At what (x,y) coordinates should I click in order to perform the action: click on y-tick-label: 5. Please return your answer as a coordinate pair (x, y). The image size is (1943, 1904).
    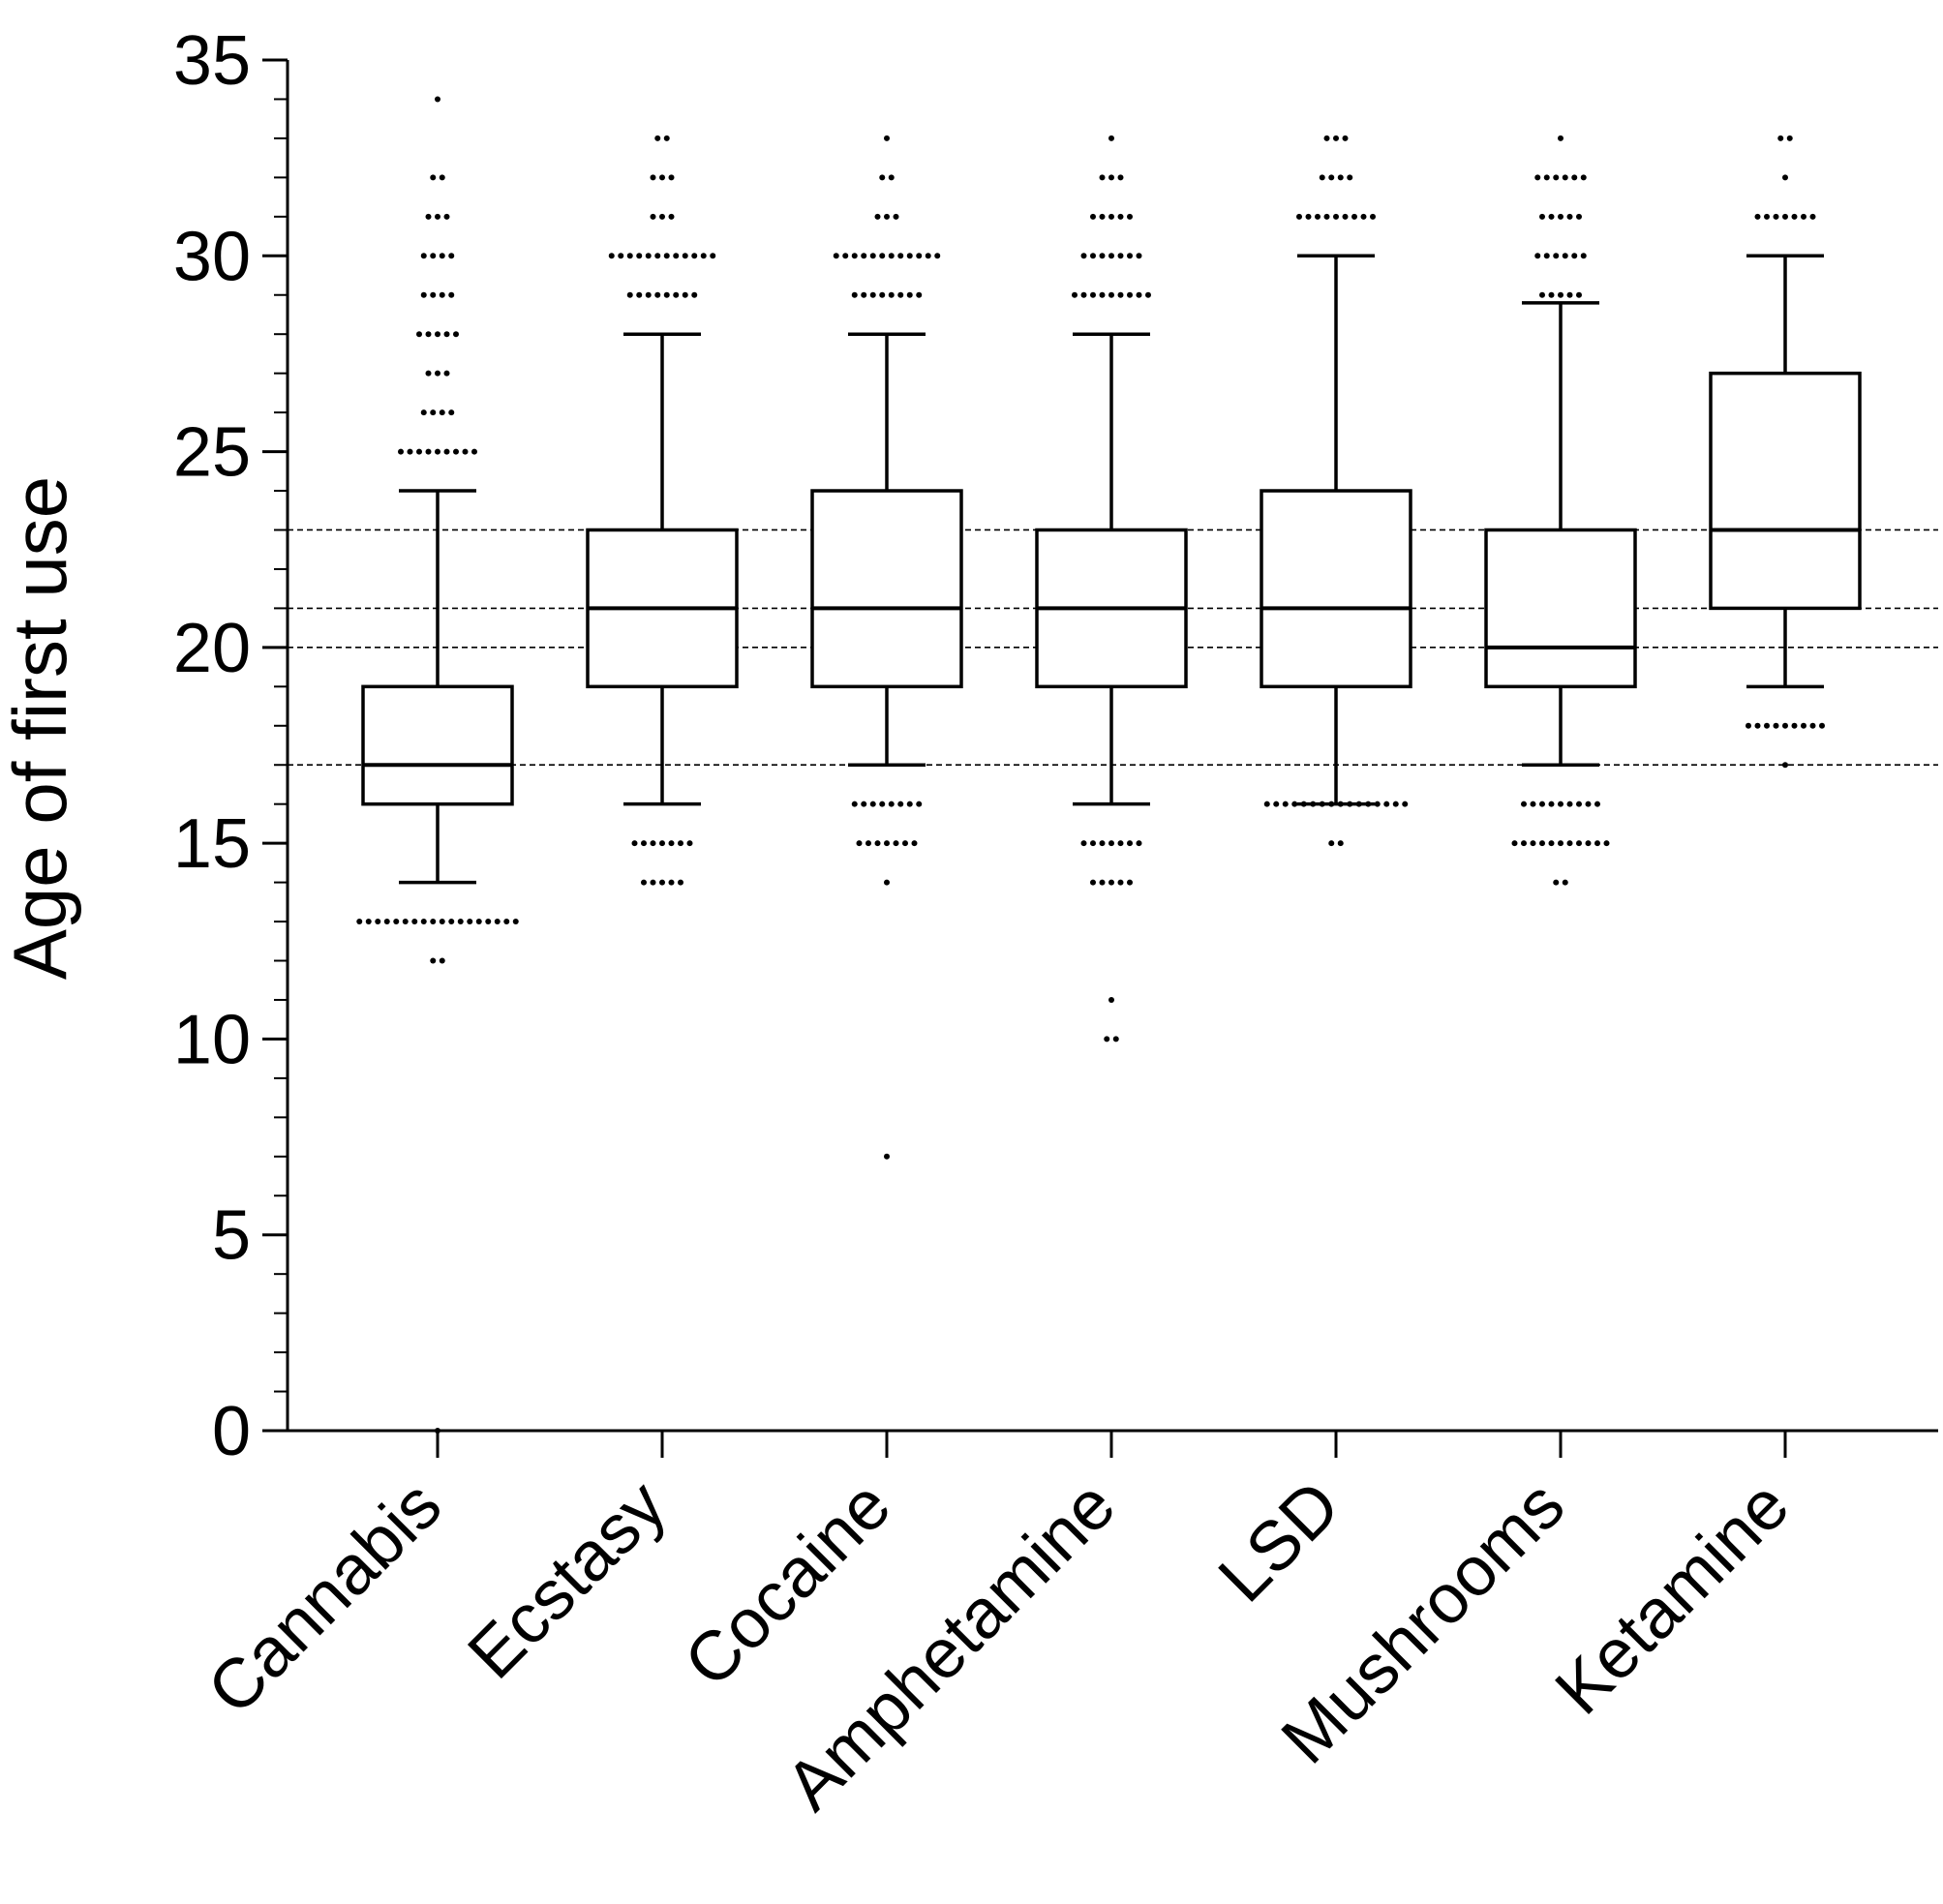
    Looking at the image, I should click on (231, 1236).